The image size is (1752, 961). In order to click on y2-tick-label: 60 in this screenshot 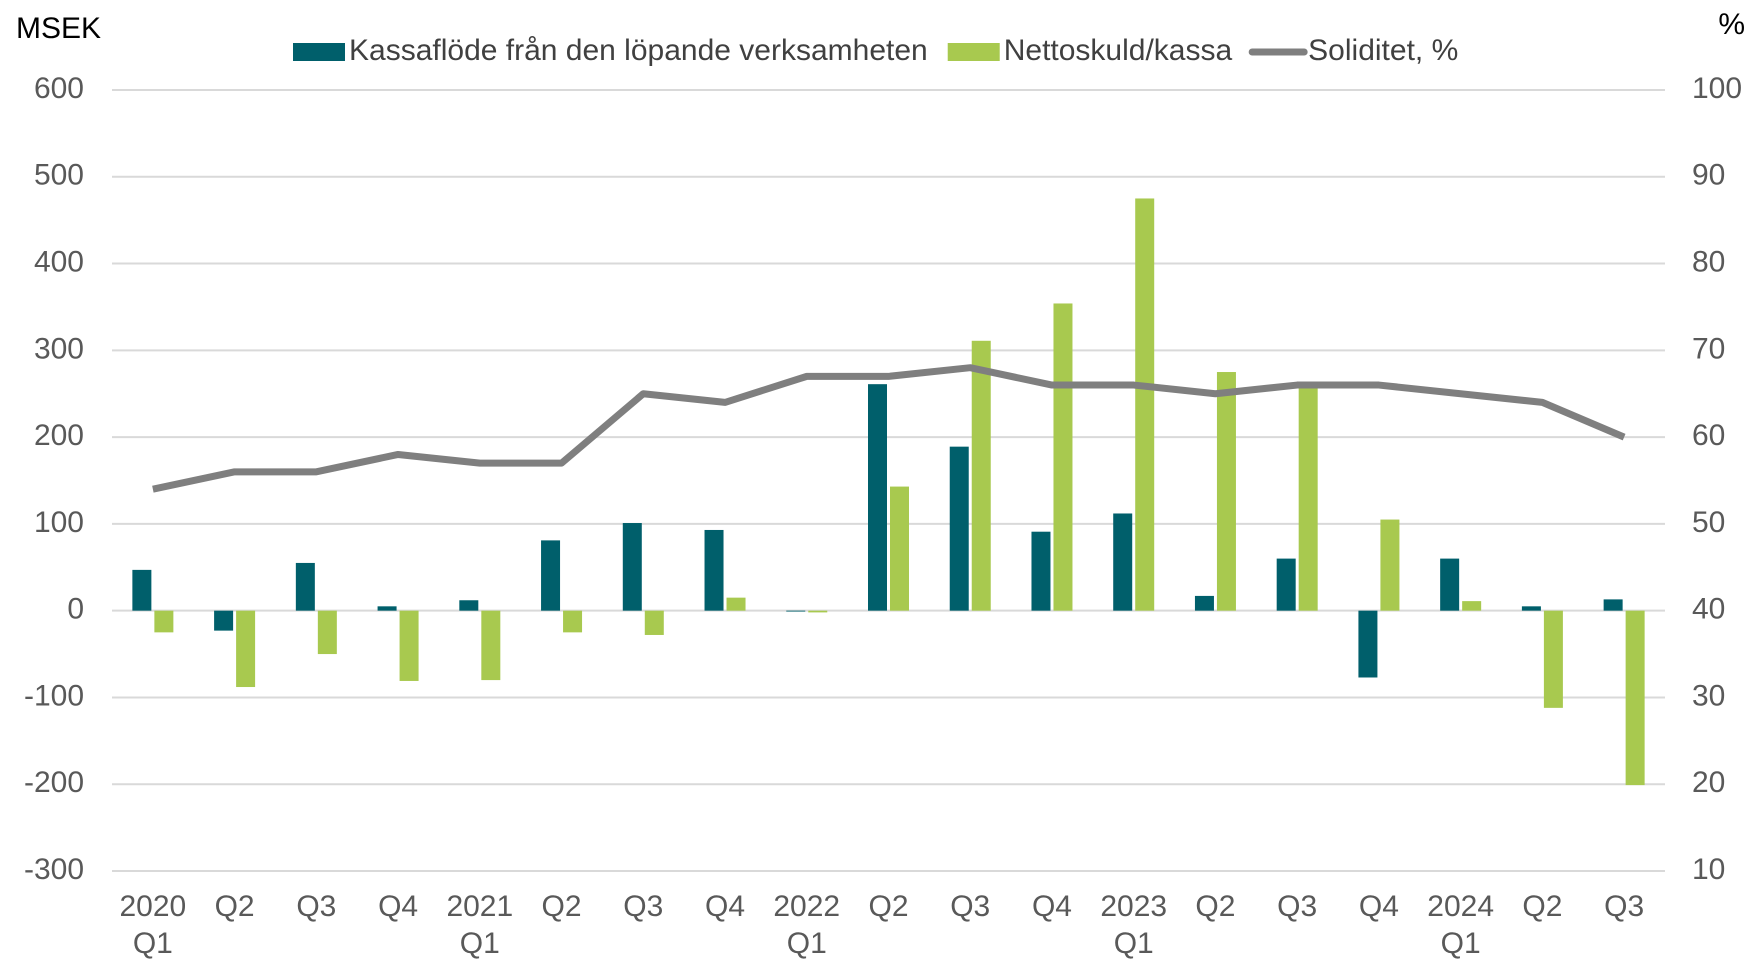, I will do `click(1708, 435)`.